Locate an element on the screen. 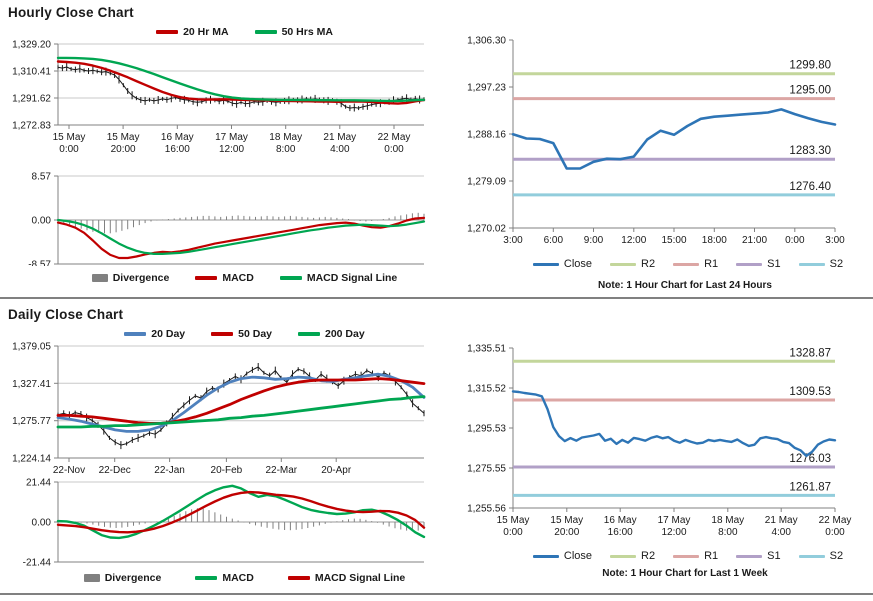 Image resolution: width=873 pixels, height=601 pixels. legend-item: 200 Day is located at coordinates (331, 334).